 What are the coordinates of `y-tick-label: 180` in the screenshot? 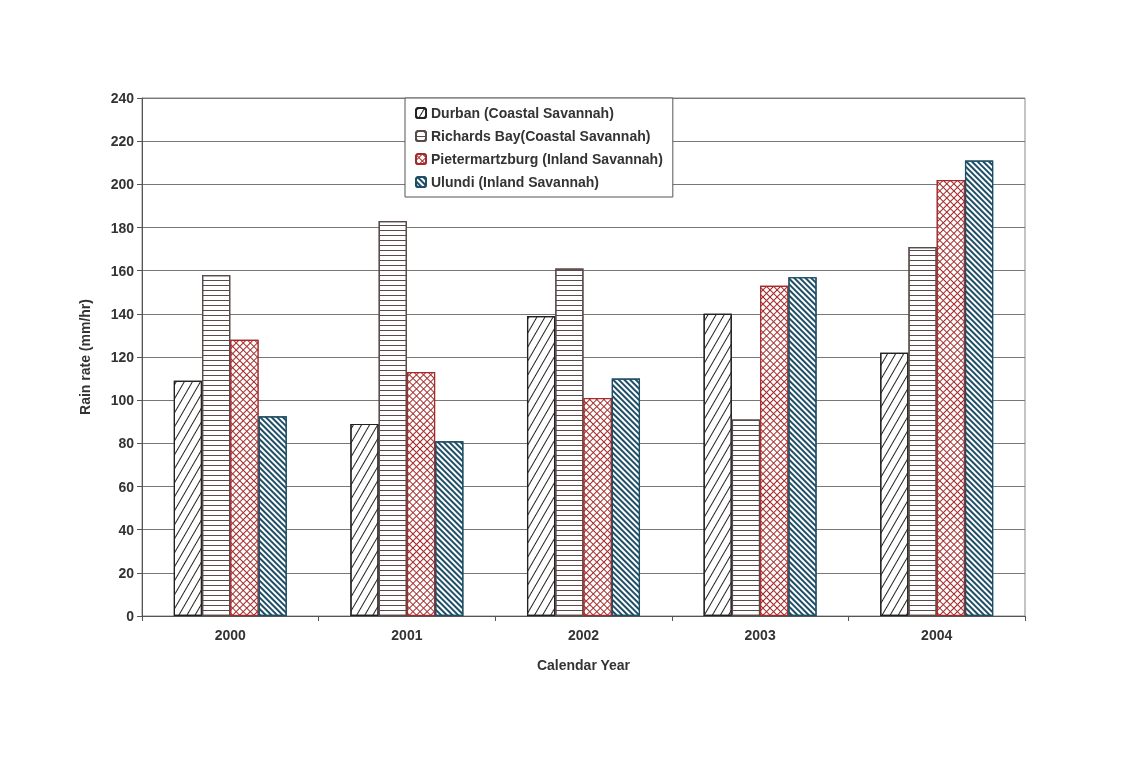 It's located at (122, 227).